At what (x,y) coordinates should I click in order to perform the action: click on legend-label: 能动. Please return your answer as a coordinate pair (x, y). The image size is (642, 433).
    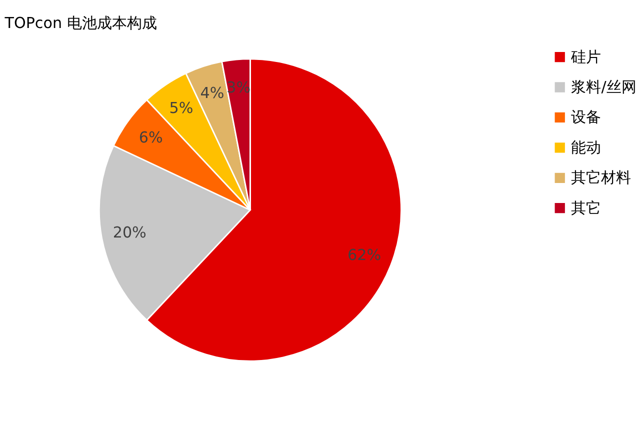
    Looking at the image, I should click on (586, 147).